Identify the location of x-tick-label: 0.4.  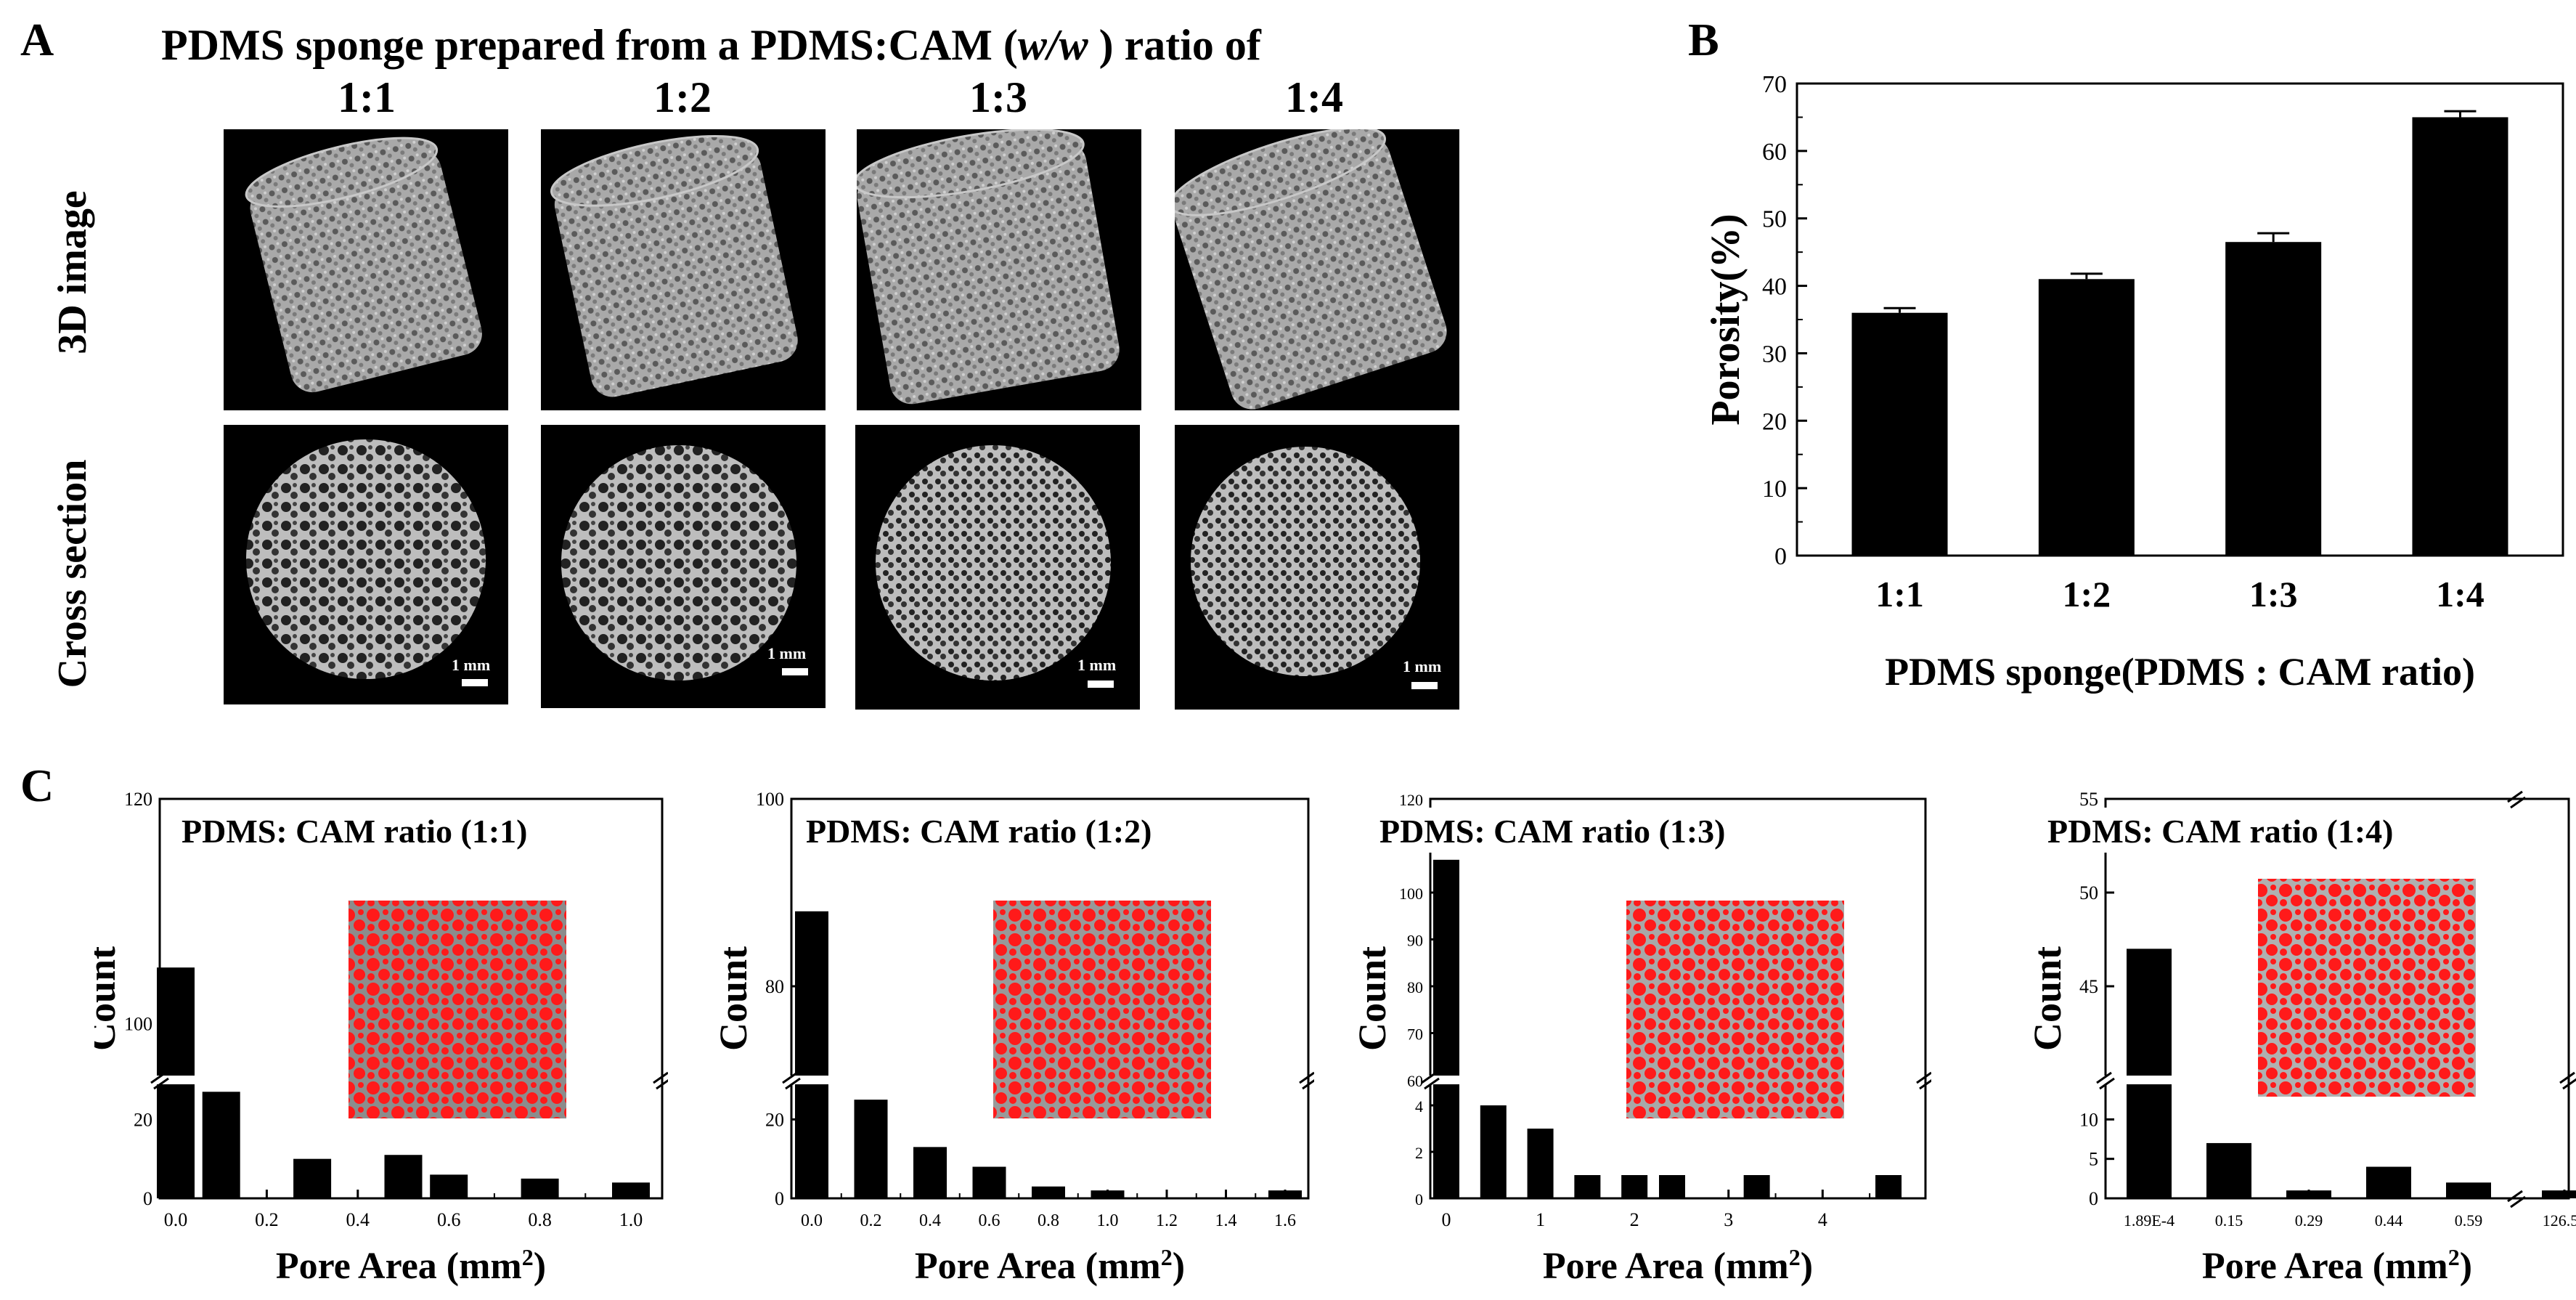
(358, 1219).